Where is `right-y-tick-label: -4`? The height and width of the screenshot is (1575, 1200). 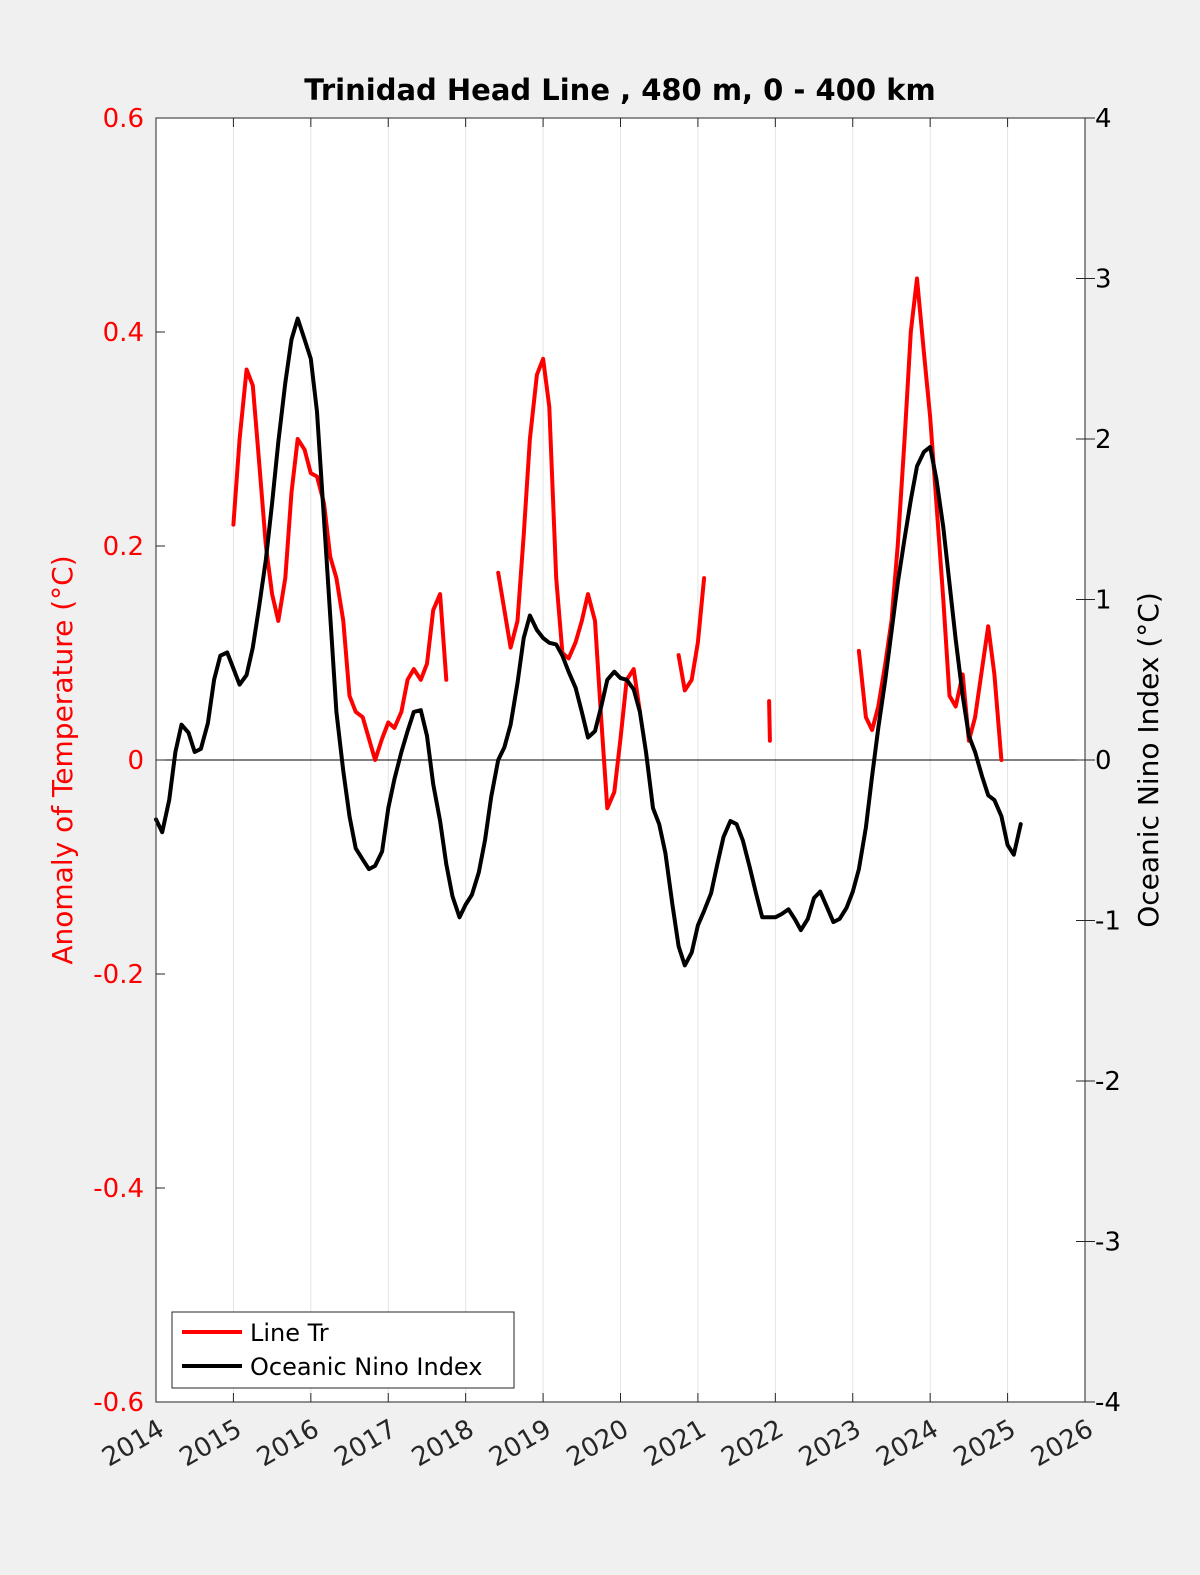 right-y-tick-label: -4 is located at coordinates (1108, 1403).